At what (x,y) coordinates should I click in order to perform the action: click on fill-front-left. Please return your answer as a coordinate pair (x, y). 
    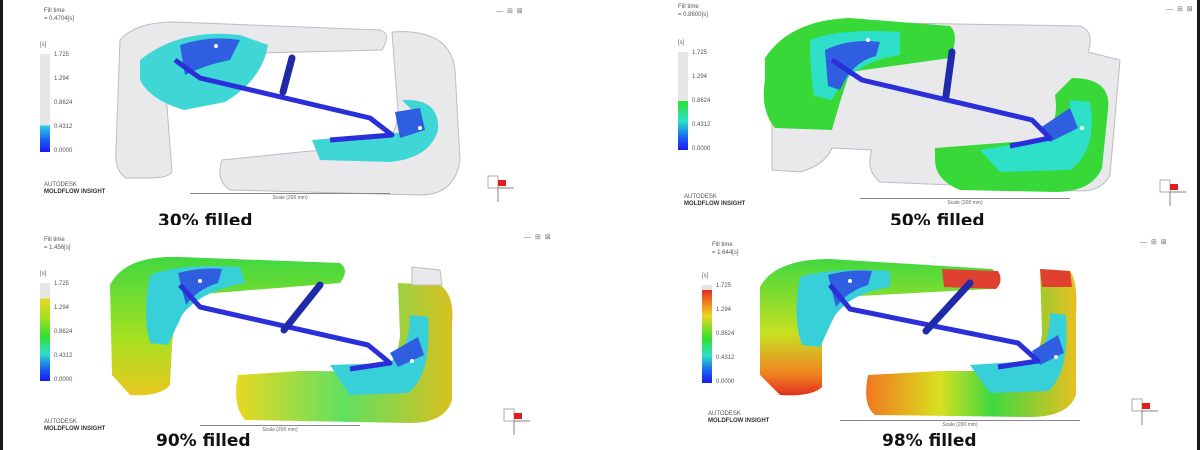
    Looking at the image, I should click on (204, 71).